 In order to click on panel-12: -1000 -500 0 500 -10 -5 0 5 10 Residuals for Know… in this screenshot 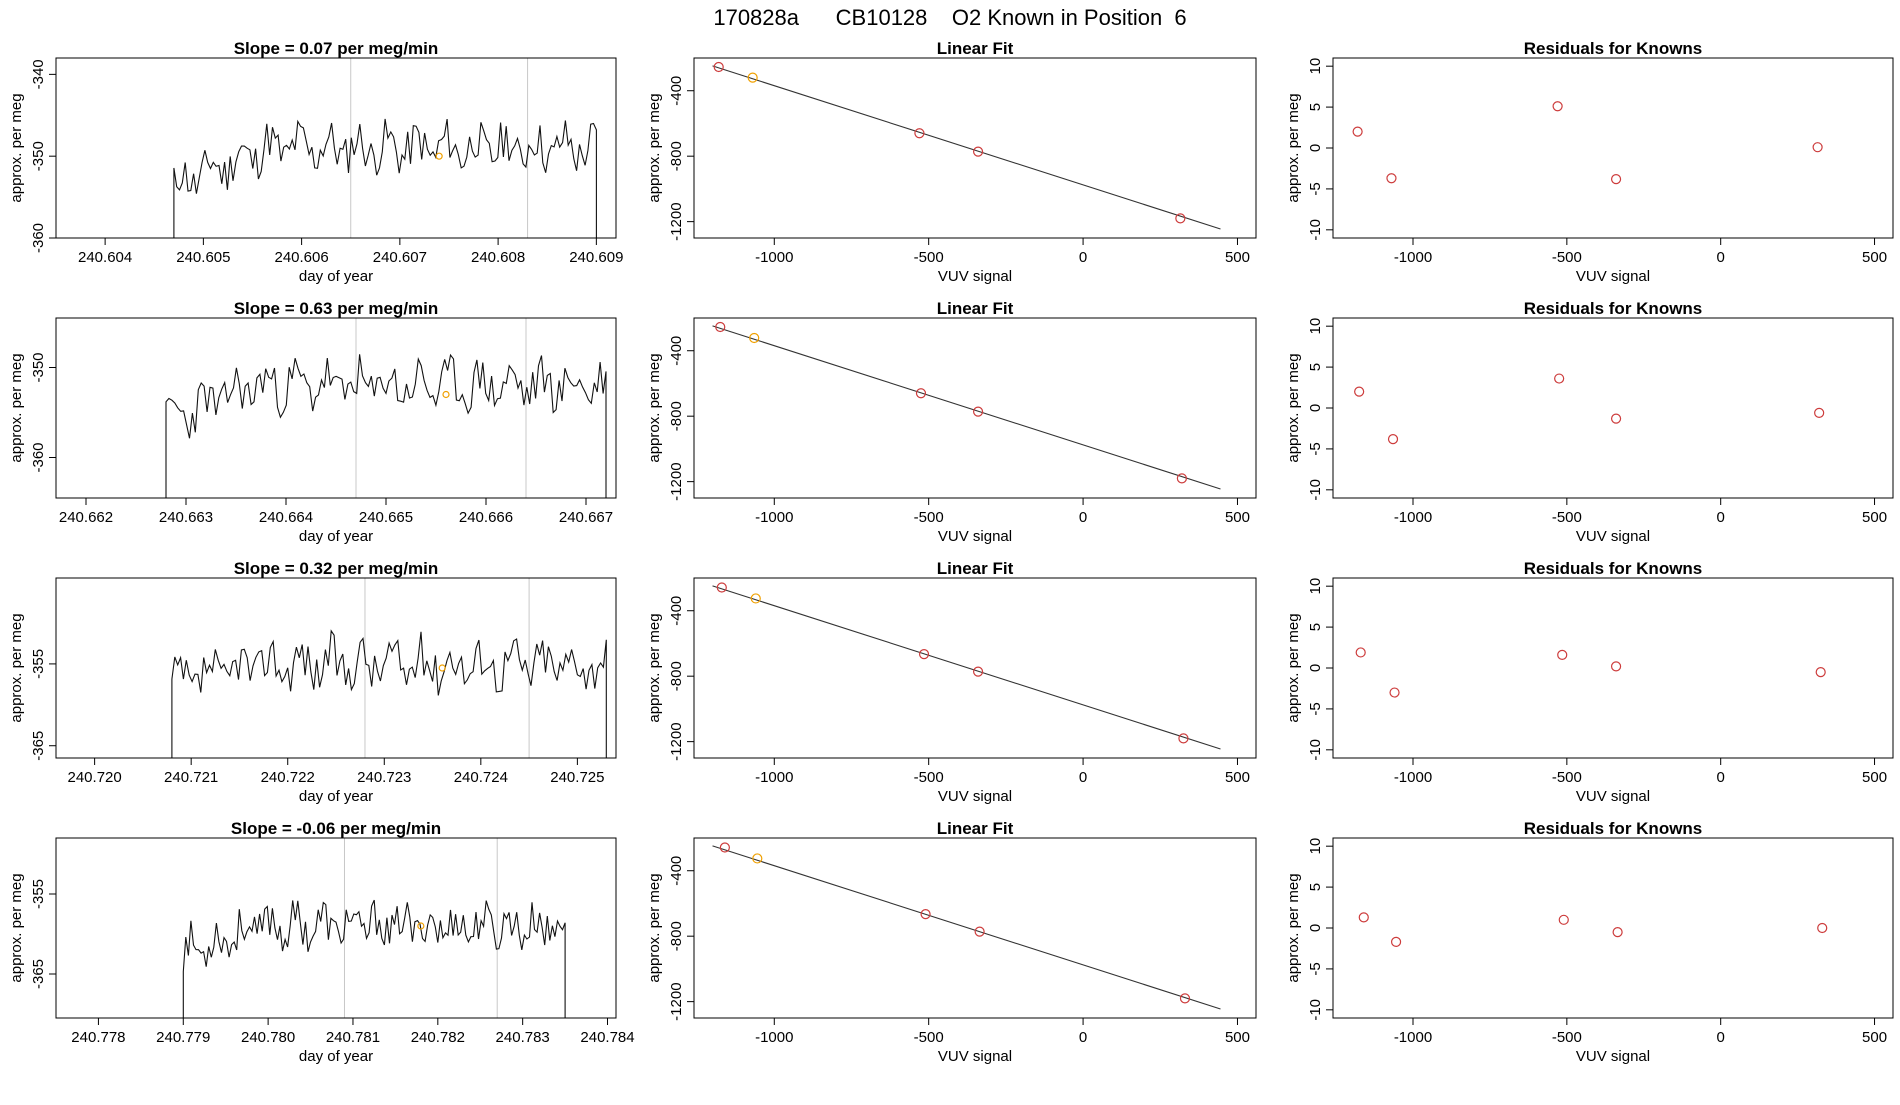, I will do `click(1589, 942)`.